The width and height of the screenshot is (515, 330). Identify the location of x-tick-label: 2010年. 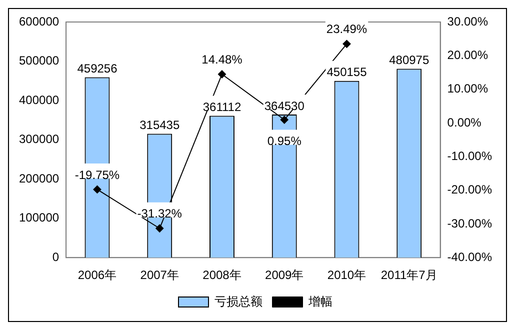
(346, 275).